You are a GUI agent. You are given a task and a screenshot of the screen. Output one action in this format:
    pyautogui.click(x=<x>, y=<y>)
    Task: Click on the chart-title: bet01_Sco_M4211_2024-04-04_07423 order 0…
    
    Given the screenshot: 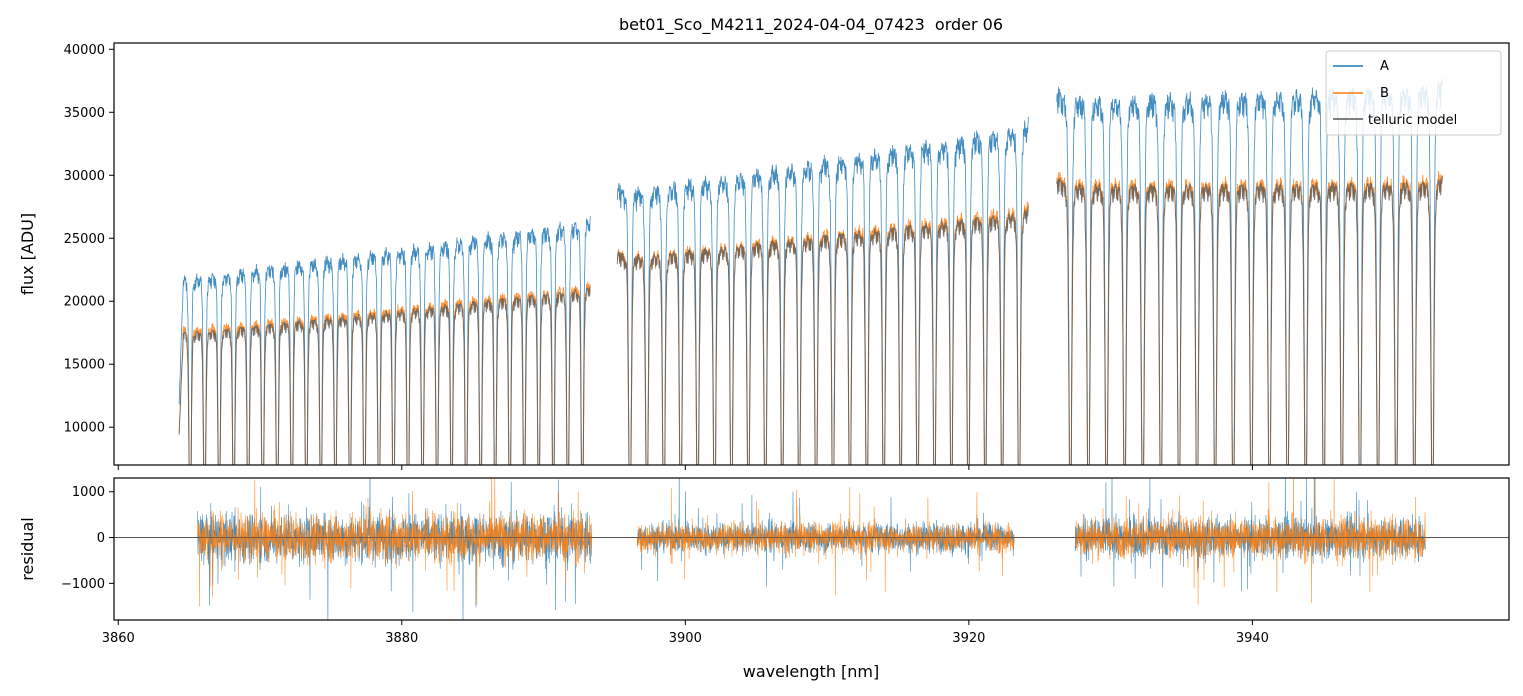 What is the action you would take?
    pyautogui.click(x=811, y=25)
    